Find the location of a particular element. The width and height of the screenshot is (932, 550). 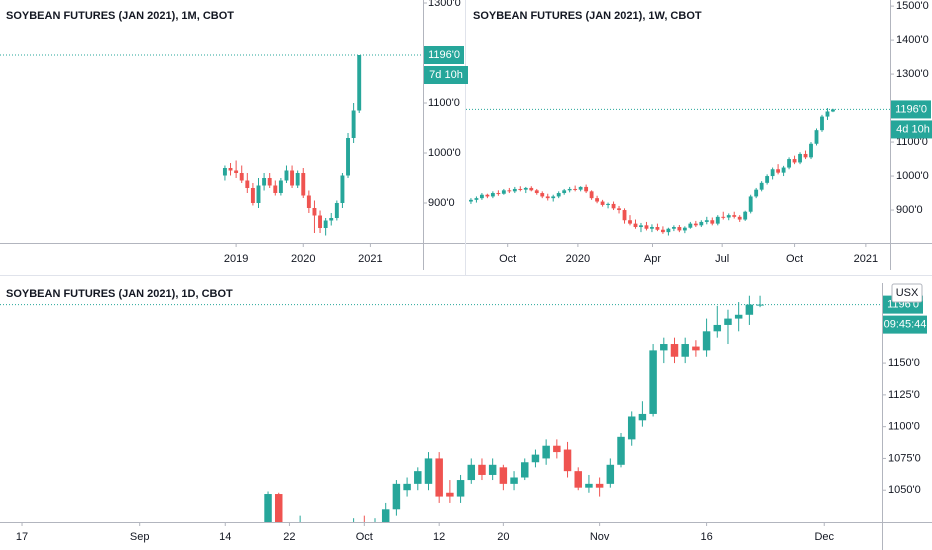

y-tick-label: 1050'0 is located at coordinates (904, 490).